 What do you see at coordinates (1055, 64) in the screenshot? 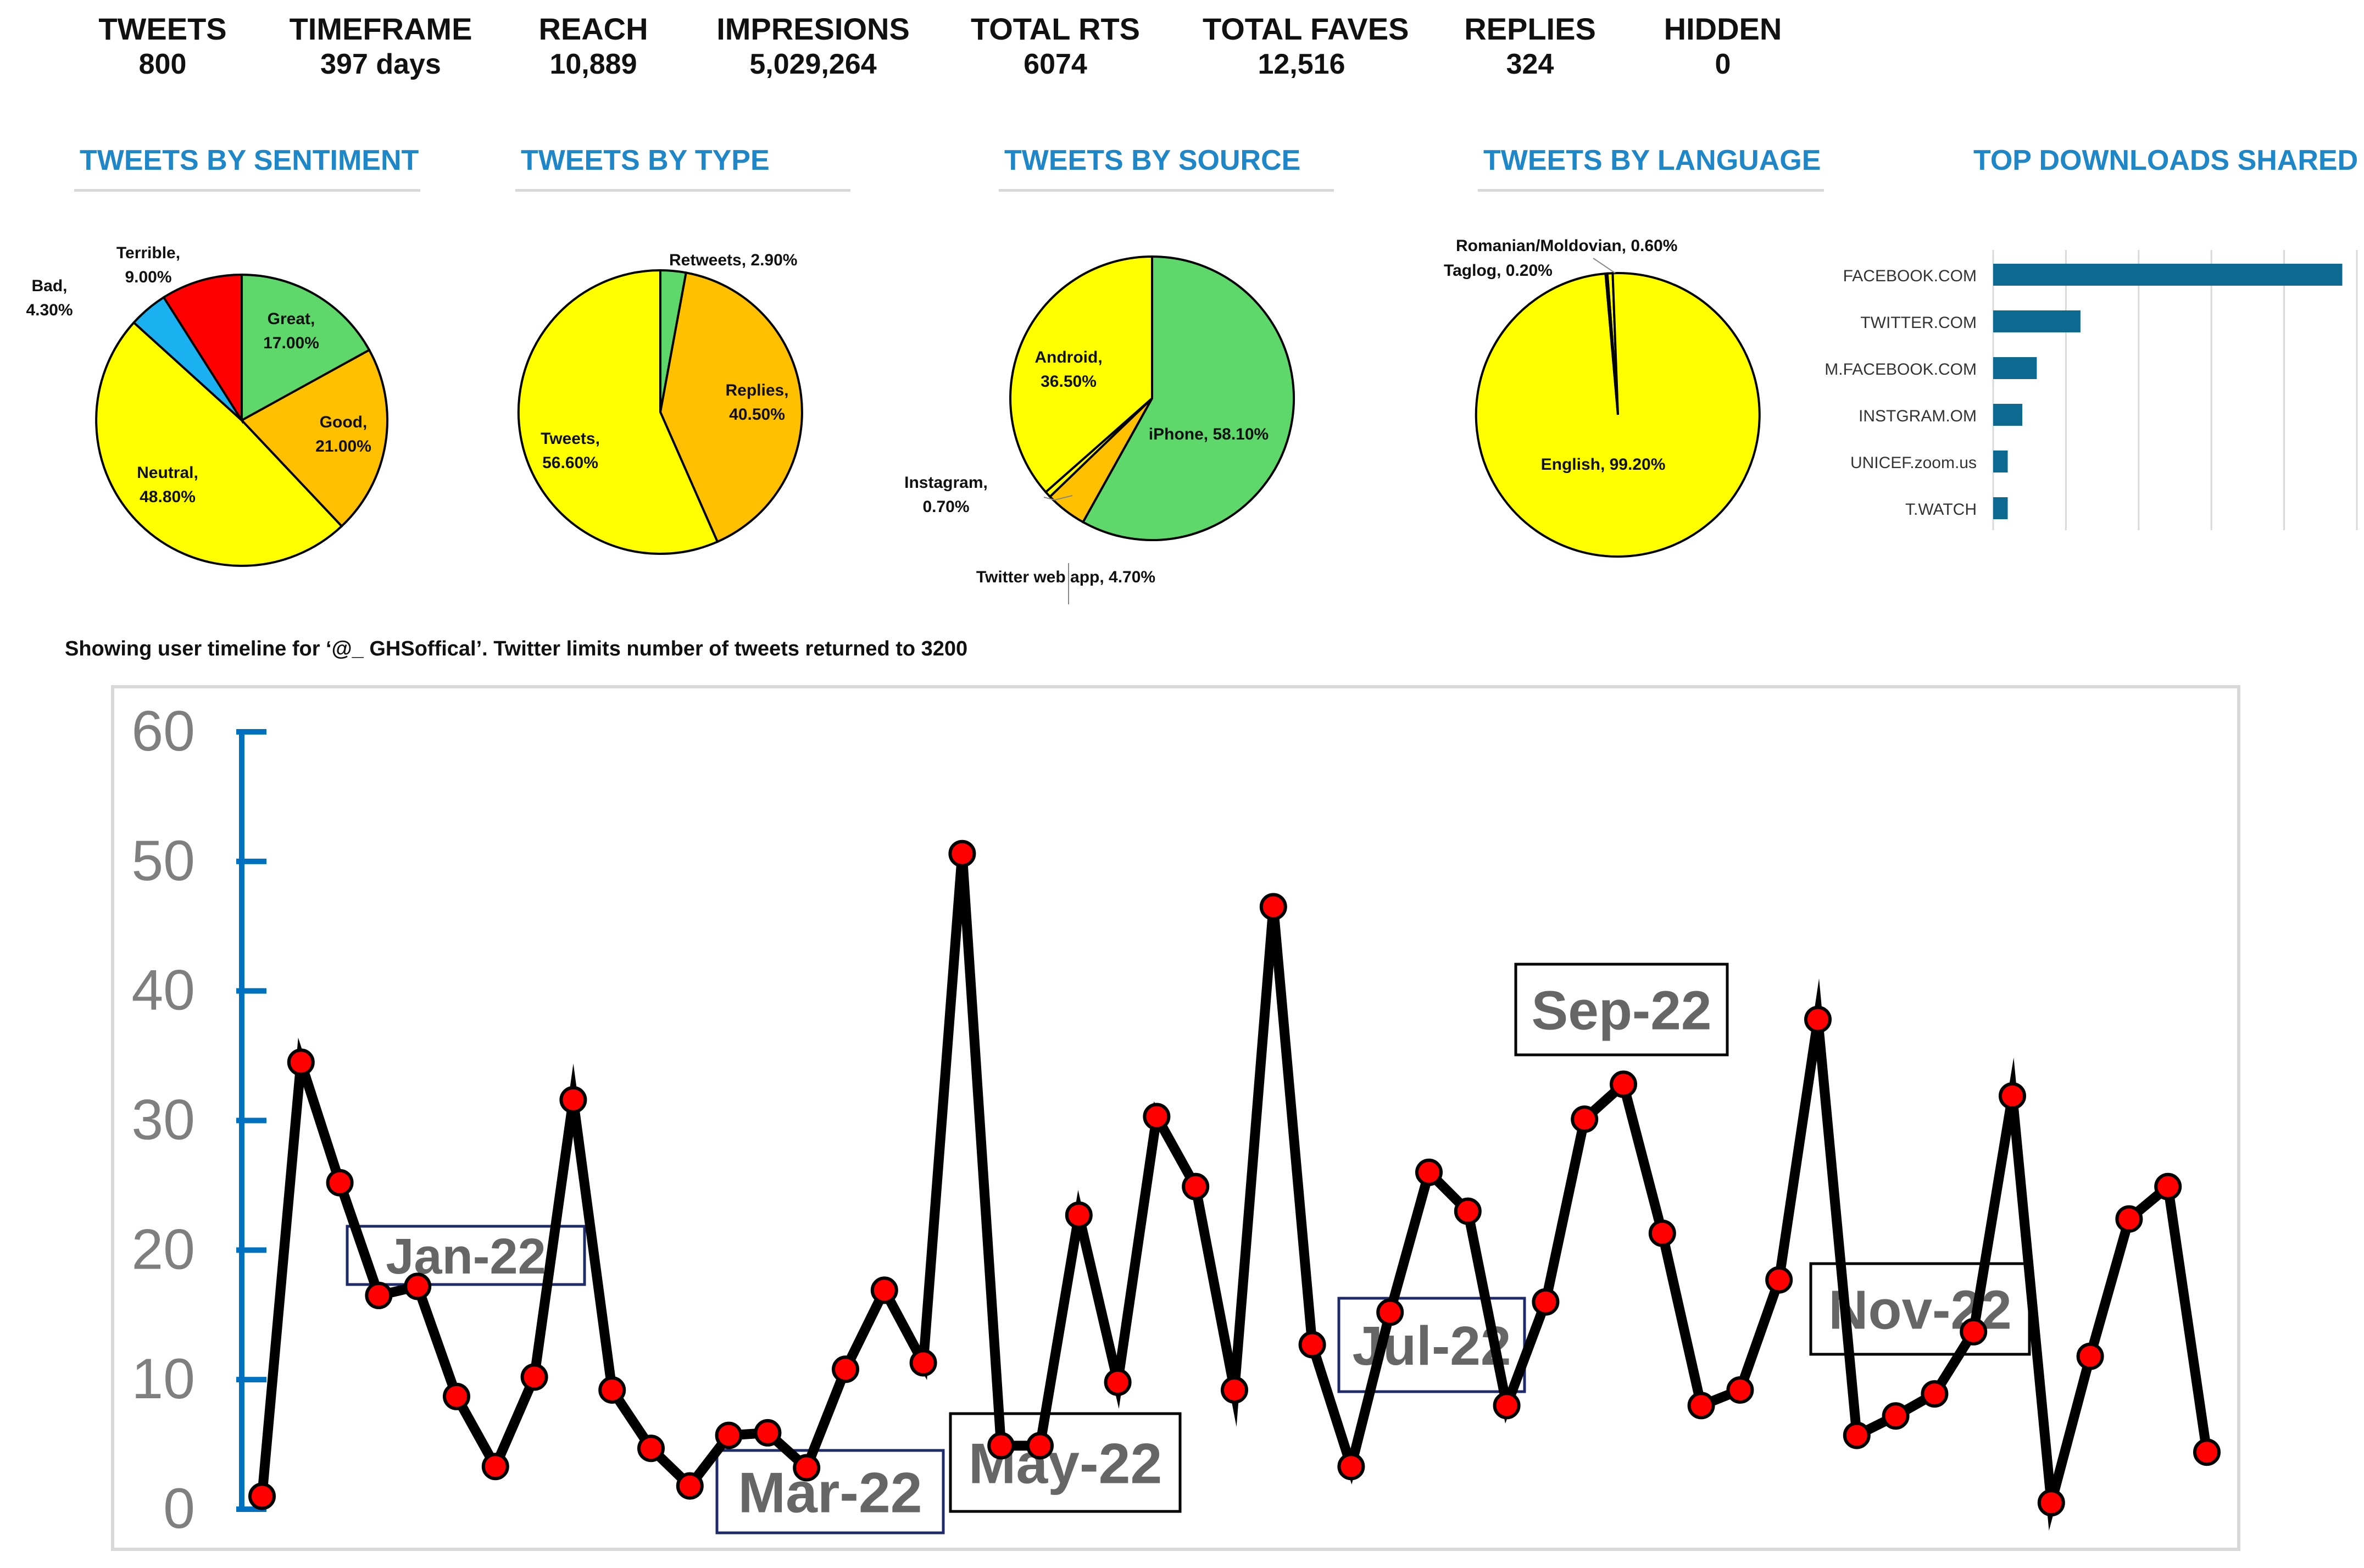
I see `stat-value: 6074` at bounding box center [1055, 64].